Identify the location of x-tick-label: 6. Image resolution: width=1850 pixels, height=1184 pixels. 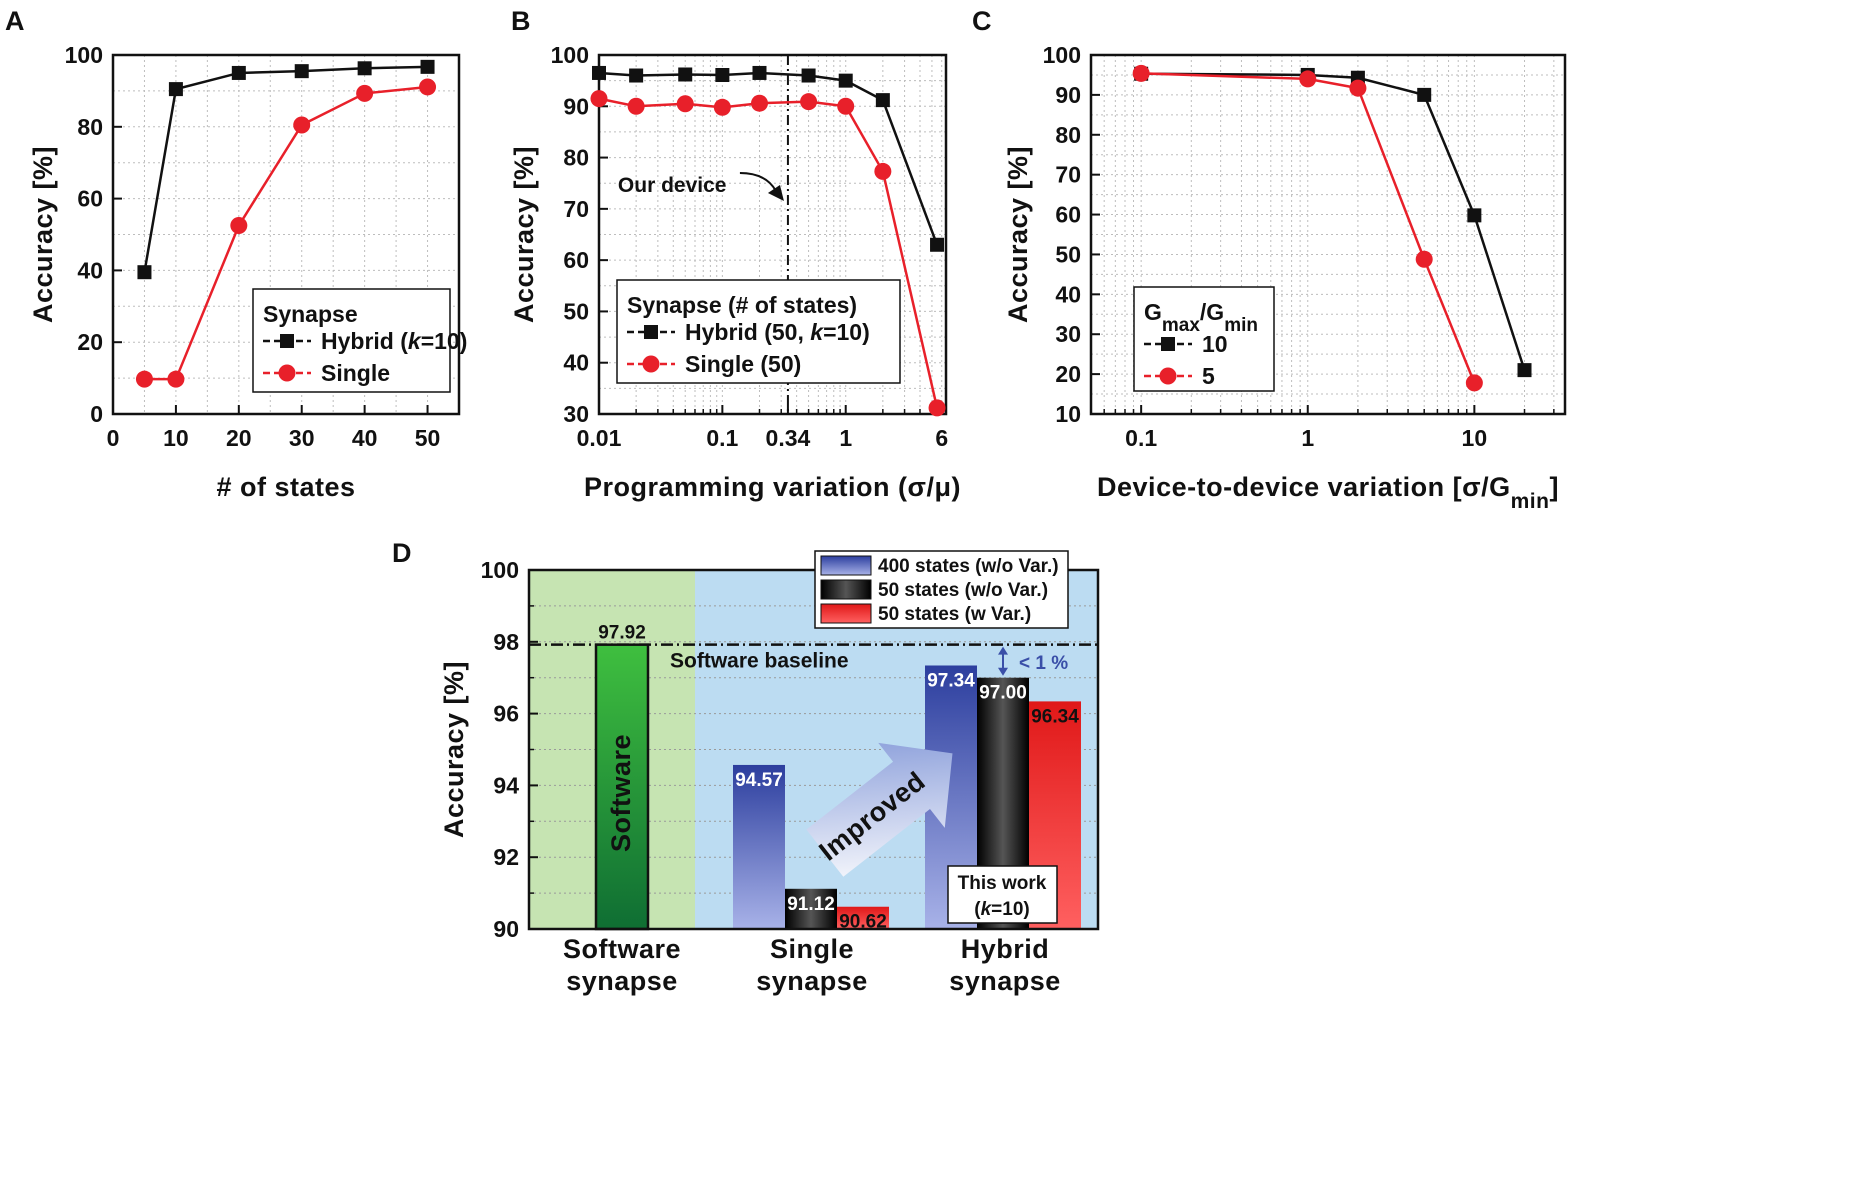
(941, 438).